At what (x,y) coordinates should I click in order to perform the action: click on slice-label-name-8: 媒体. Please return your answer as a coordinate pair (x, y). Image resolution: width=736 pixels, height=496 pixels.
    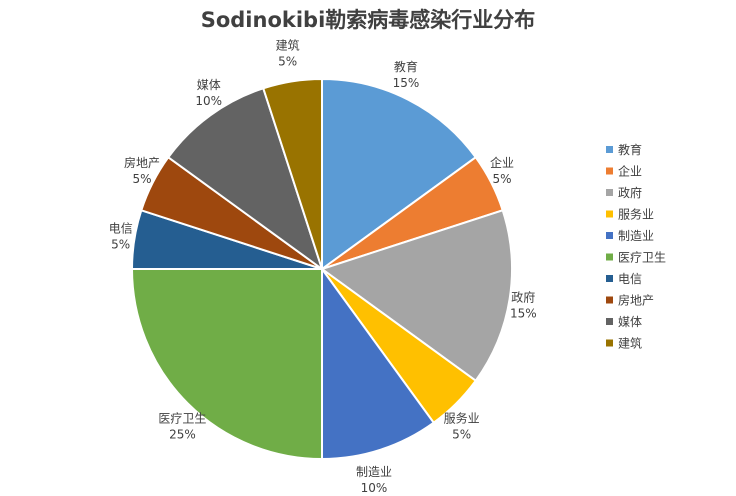
    Looking at the image, I should click on (209, 85).